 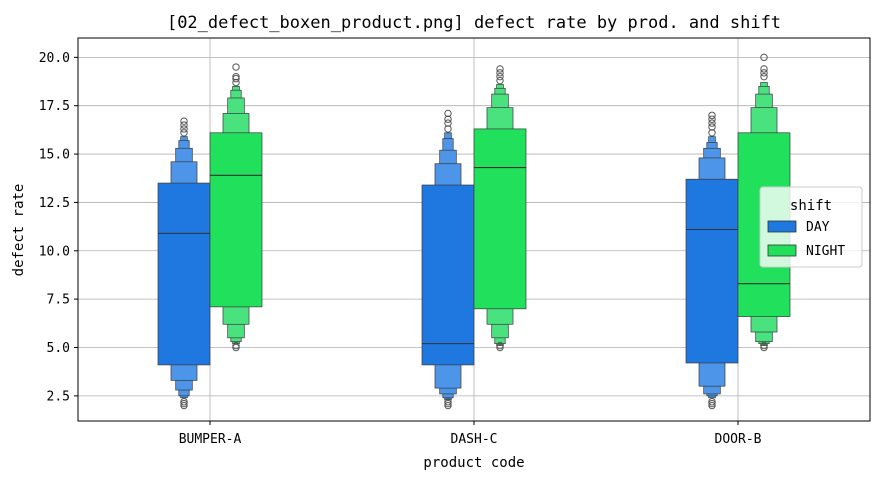 What do you see at coordinates (474, 439) in the screenshot?
I see `x-tick-label: DASH-C` at bounding box center [474, 439].